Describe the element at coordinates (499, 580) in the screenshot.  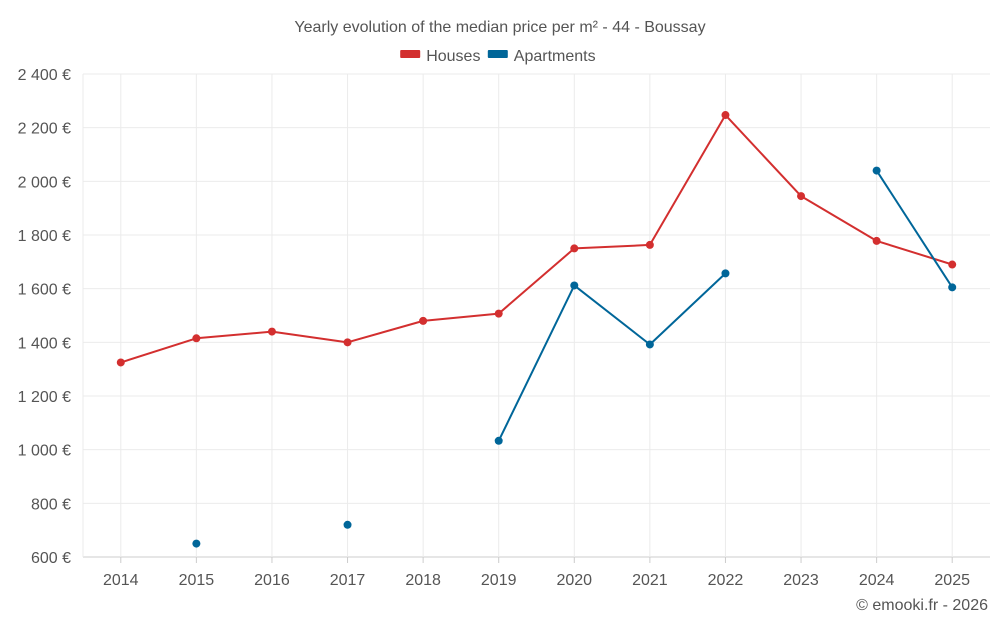
I see `x-tick-label: 2019` at that location.